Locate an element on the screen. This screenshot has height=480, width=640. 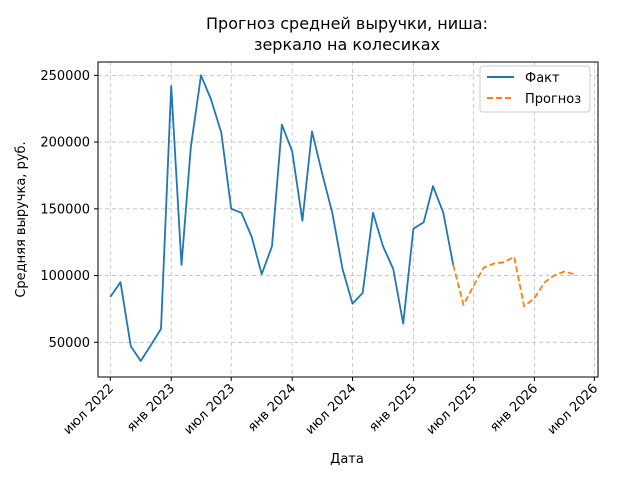
y-tick-label: 150000 is located at coordinates (65, 209).